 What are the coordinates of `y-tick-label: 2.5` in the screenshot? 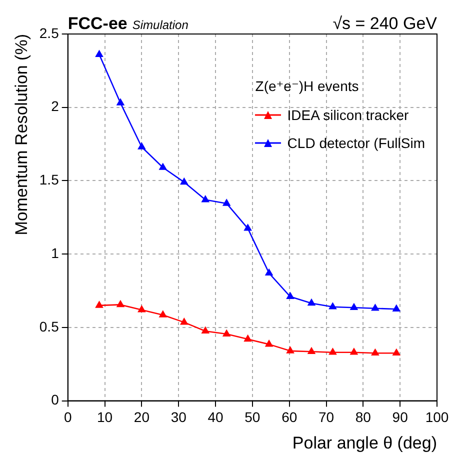 It's located at (49, 32).